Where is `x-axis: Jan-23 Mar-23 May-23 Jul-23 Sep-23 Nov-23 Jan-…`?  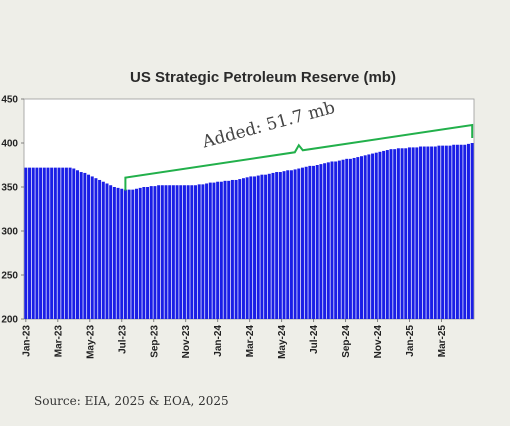
x-axis: Jan-23 Mar-23 May-23 Jul-23 Sep-23 Nov-23 Jan-… is located at coordinates (234, 339).